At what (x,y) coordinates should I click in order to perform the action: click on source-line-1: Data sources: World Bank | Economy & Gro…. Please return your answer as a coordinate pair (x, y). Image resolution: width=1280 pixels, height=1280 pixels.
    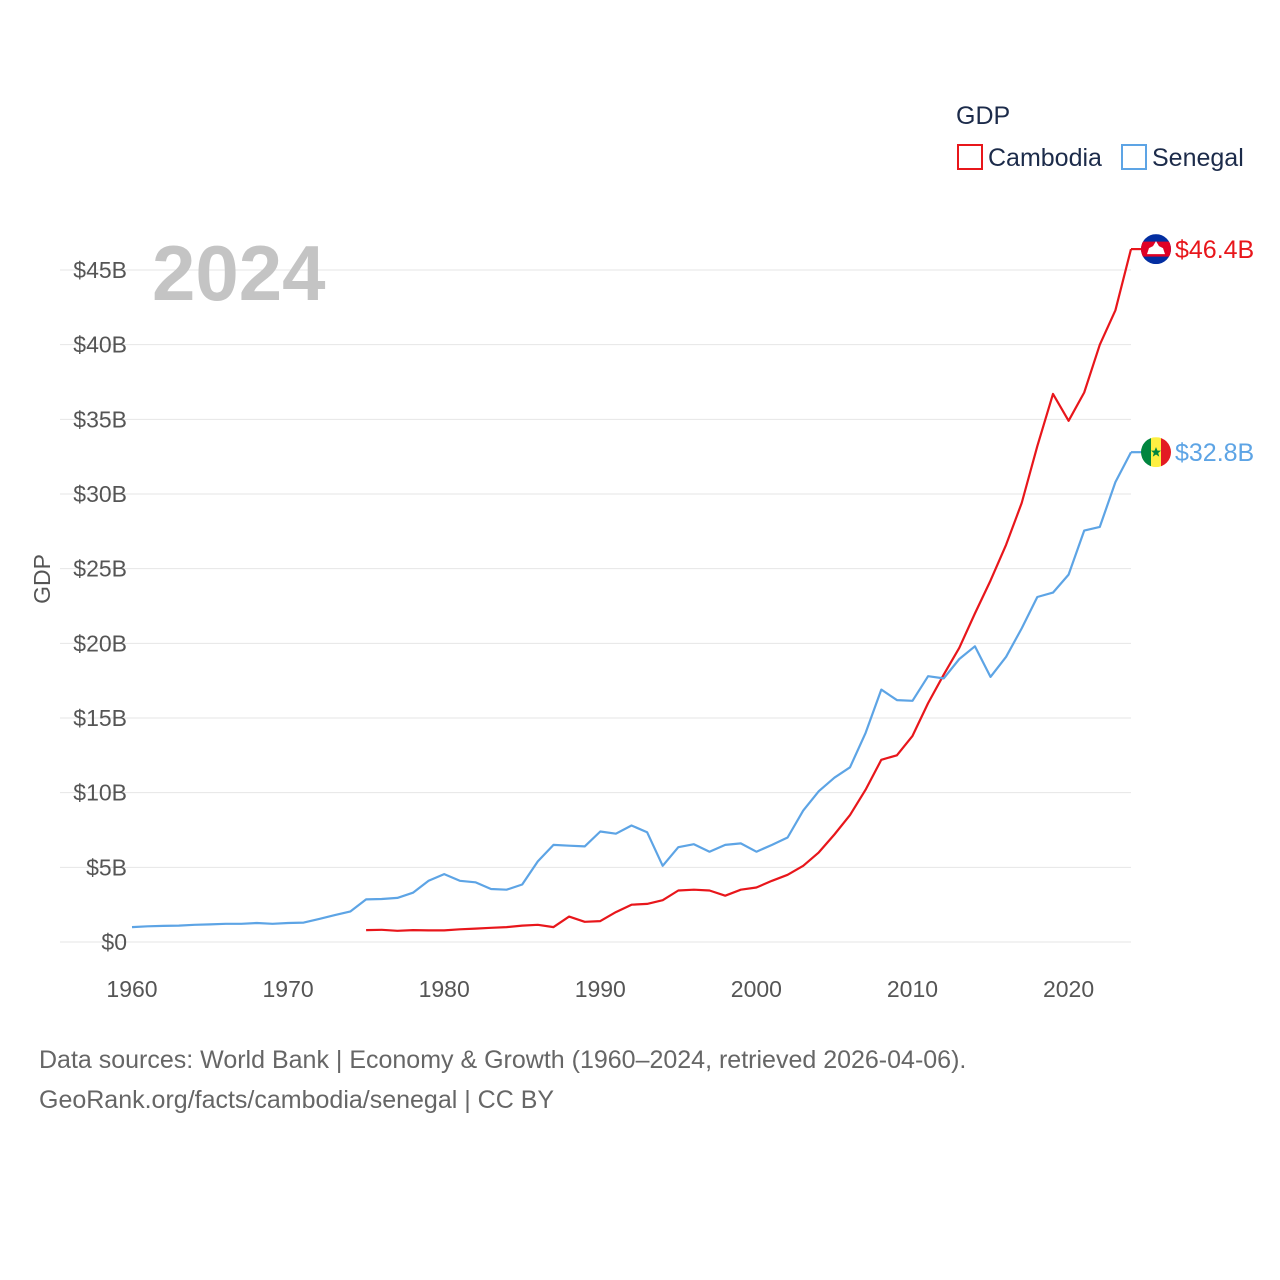
    Looking at the image, I should click on (503, 1060).